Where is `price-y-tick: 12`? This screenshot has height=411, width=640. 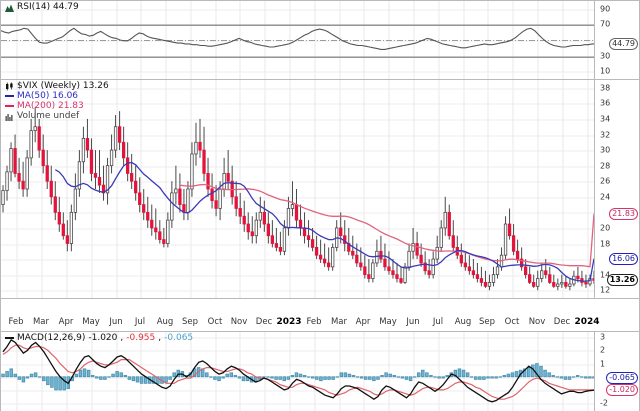 price-y-tick: 12 is located at coordinates (605, 290).